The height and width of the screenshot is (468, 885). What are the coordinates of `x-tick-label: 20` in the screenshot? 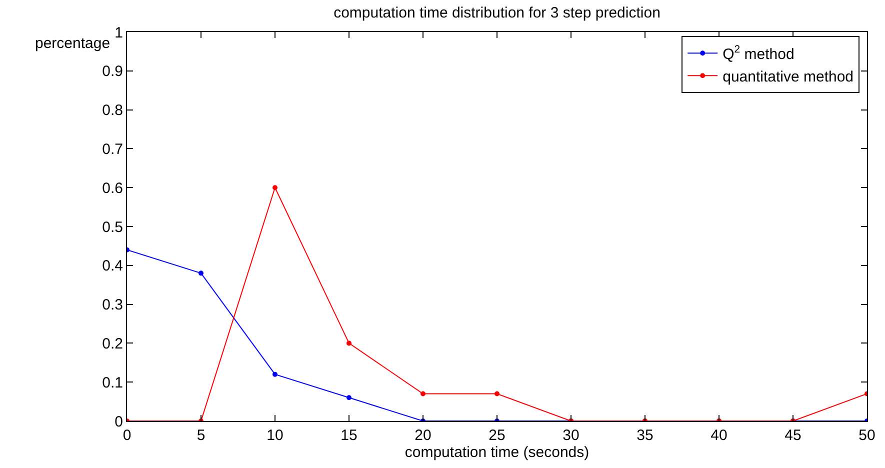 It's located at (423, 435).